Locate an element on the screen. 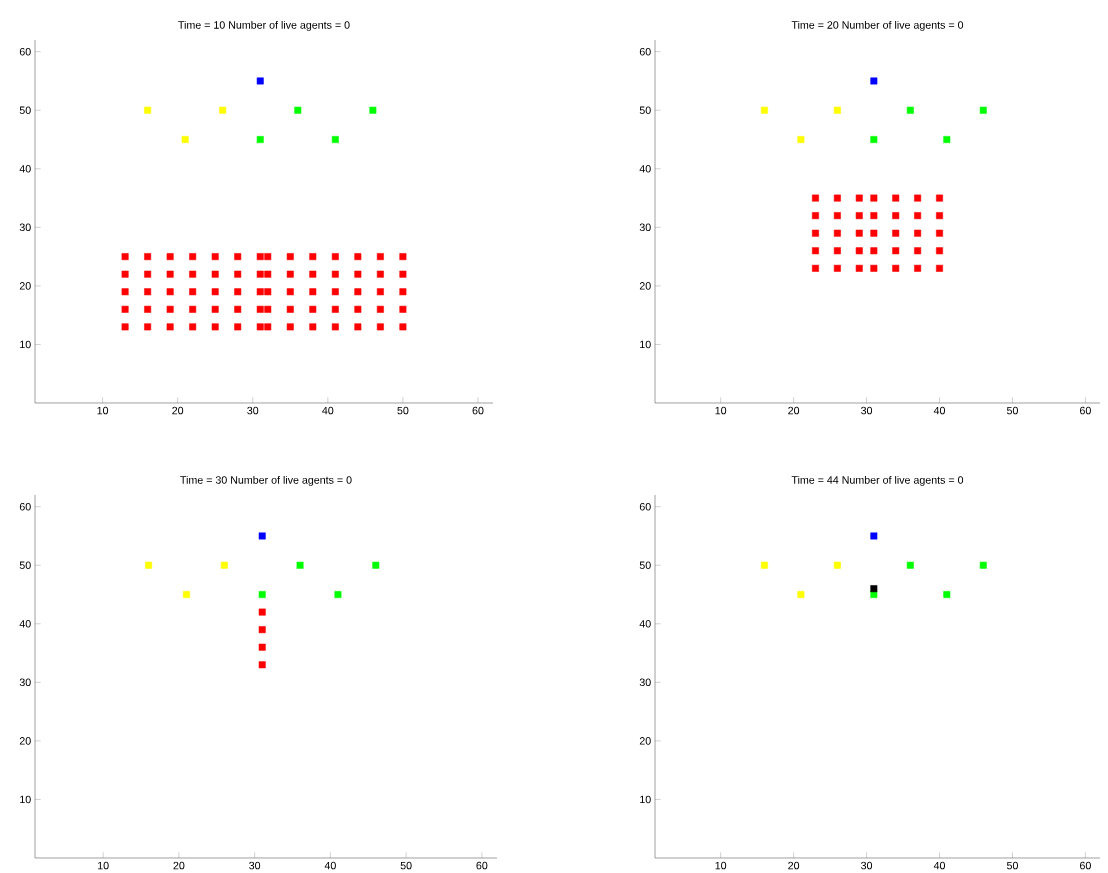  chart-title: Time = 44 Number of live agents = 0 is located at coordinates (877, 480).